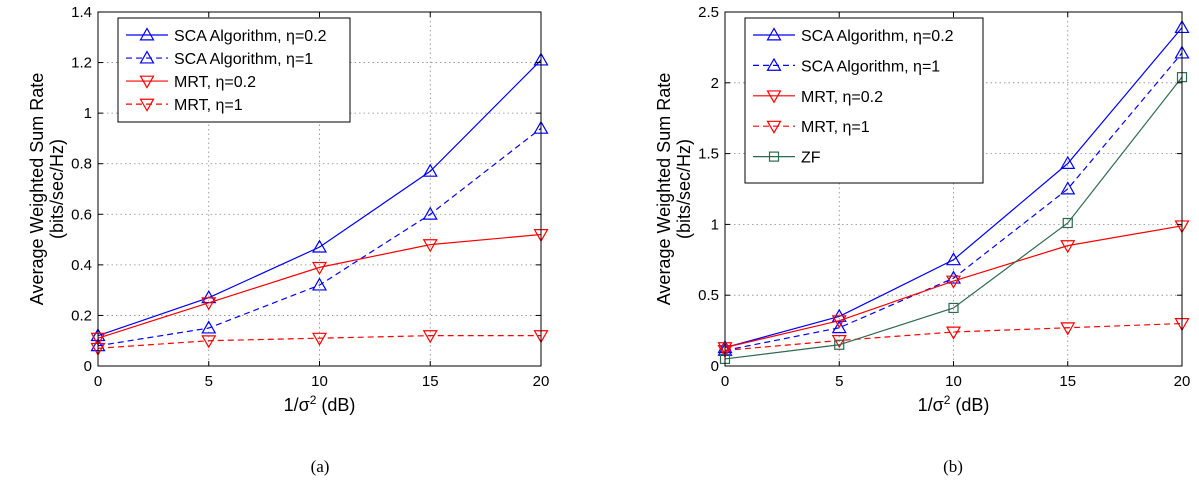 This screenshot has height=490, width=1199. I want to click on y-tick-label: 2, so click(715, 83).